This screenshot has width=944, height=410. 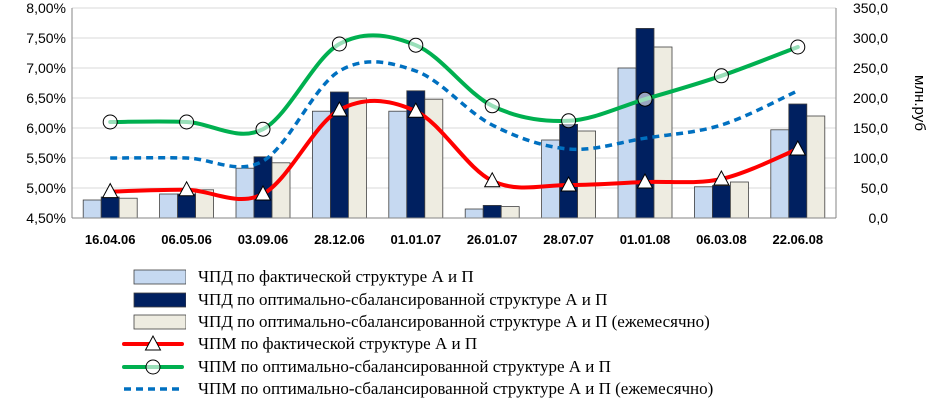 I want to click on y-right-axis-label: млн.руб, so click(x=919, y=103).